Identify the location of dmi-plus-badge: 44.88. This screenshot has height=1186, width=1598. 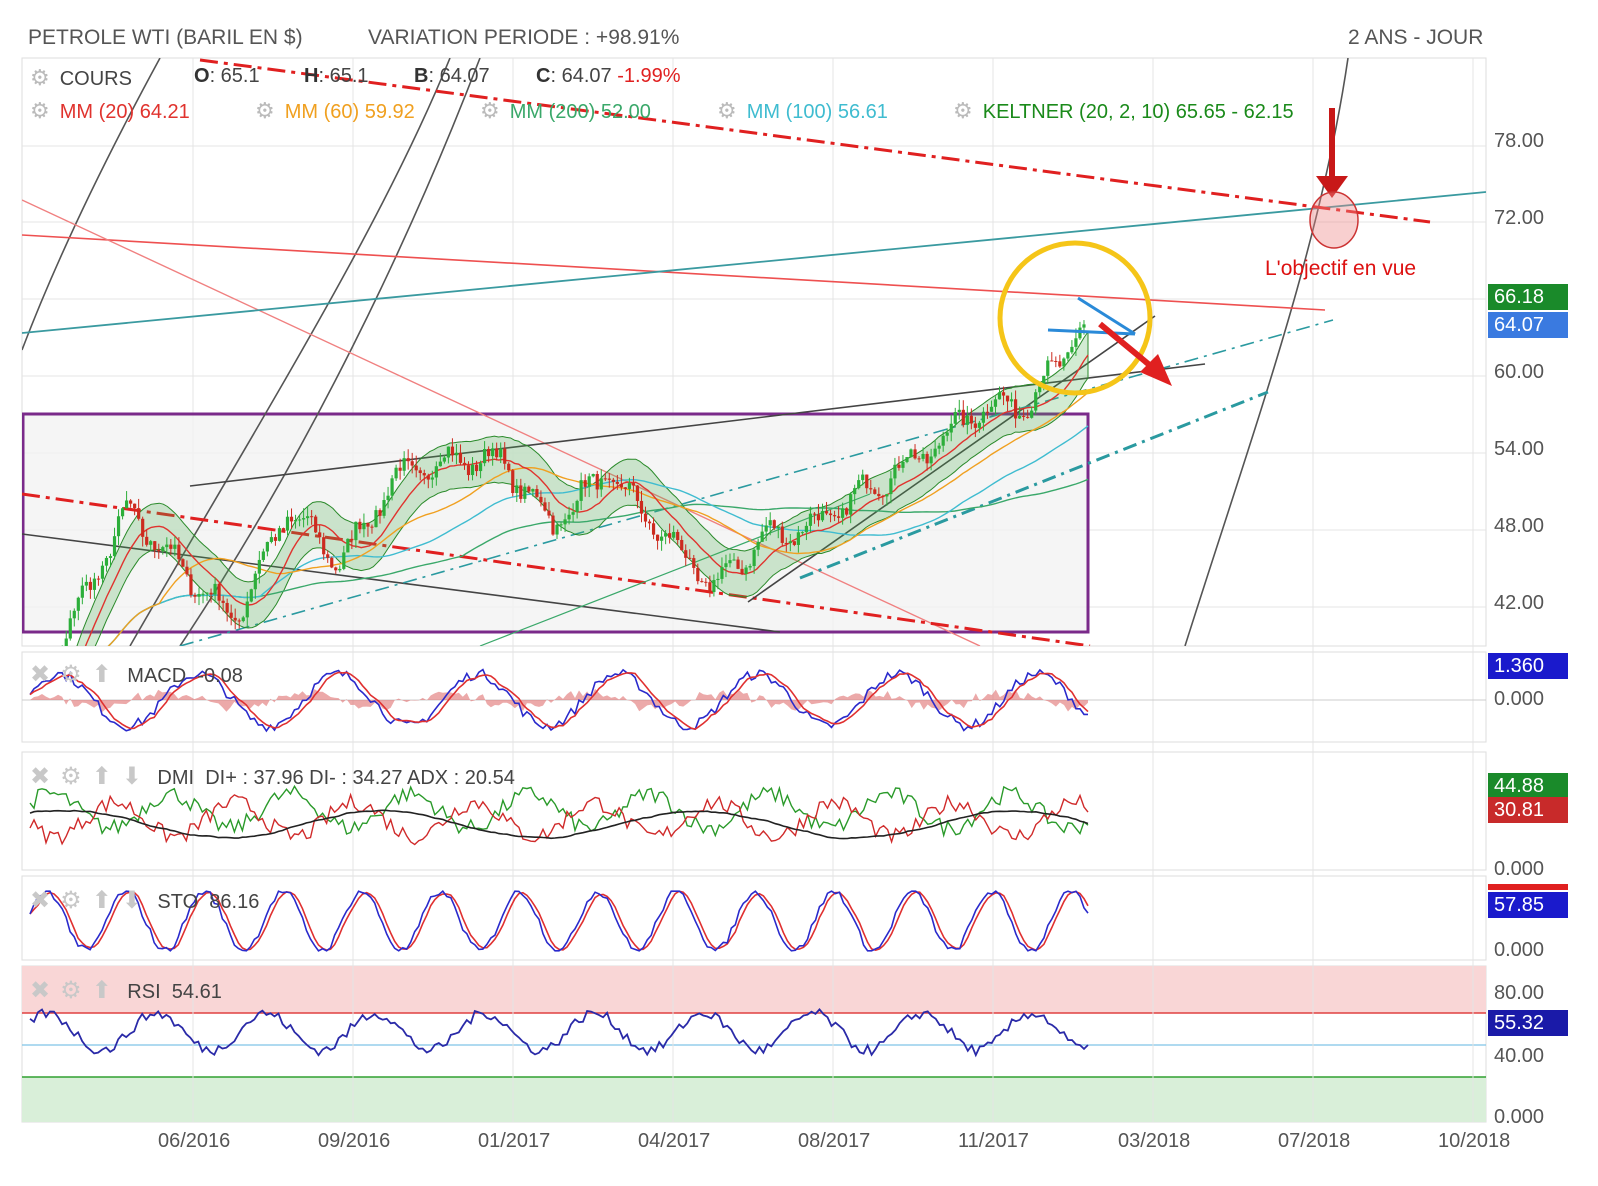
(1528, 786).